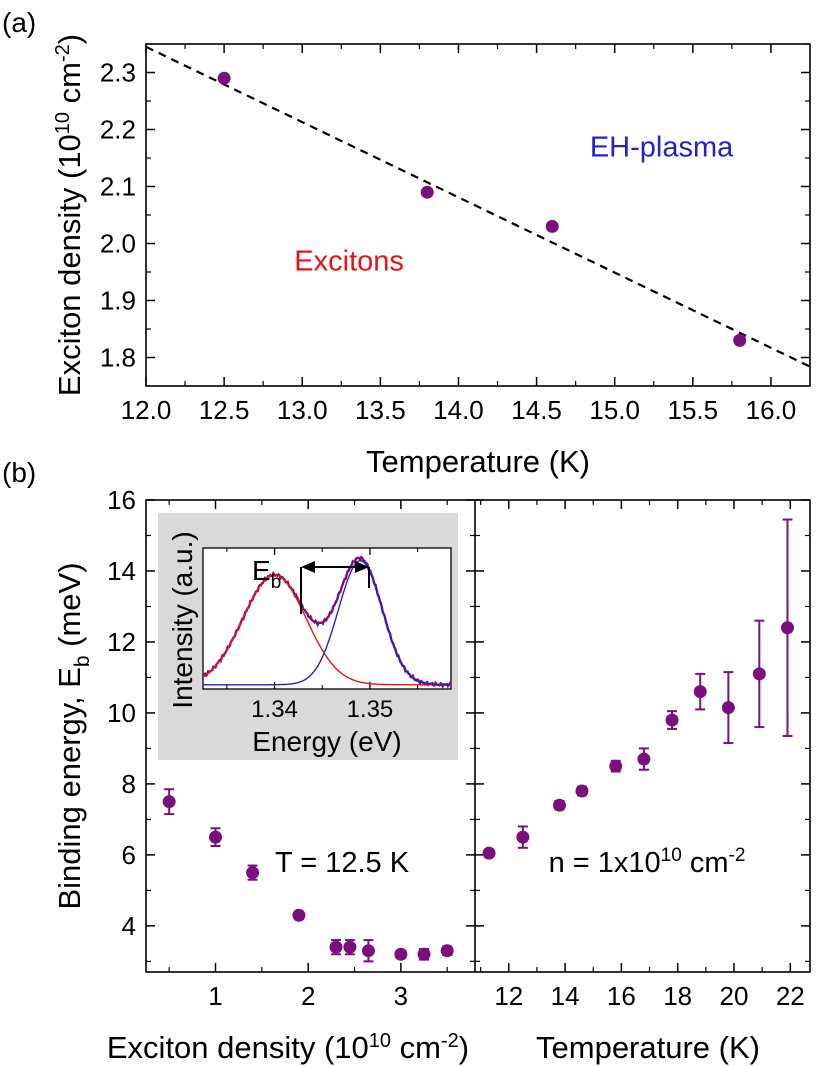 This screenshot has width=829, height=1066. I want to click on panel-a-xtick-label: 12.0, so click(146, 410).